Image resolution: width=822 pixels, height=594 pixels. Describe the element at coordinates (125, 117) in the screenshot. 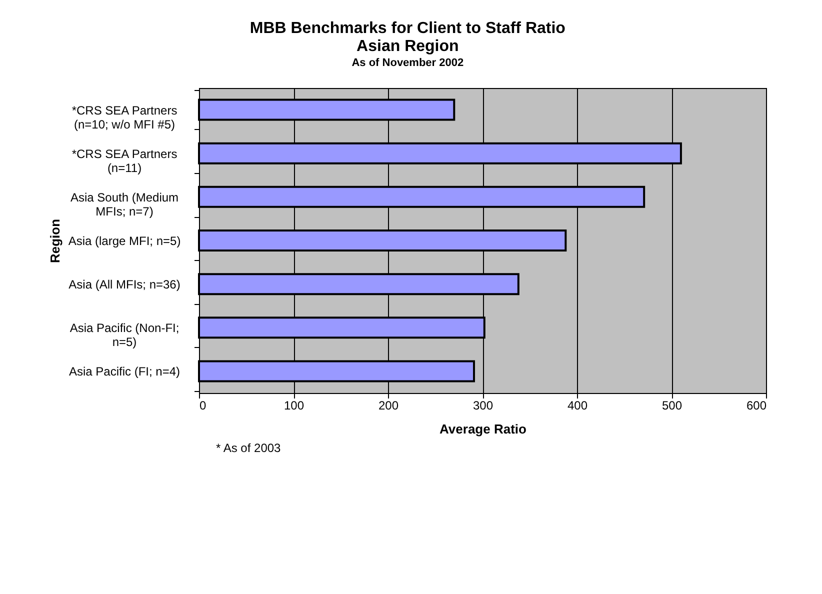

I see `y-tick-label: *CRS SEA Partners (n=10; w/o MFI #5)` at that location.